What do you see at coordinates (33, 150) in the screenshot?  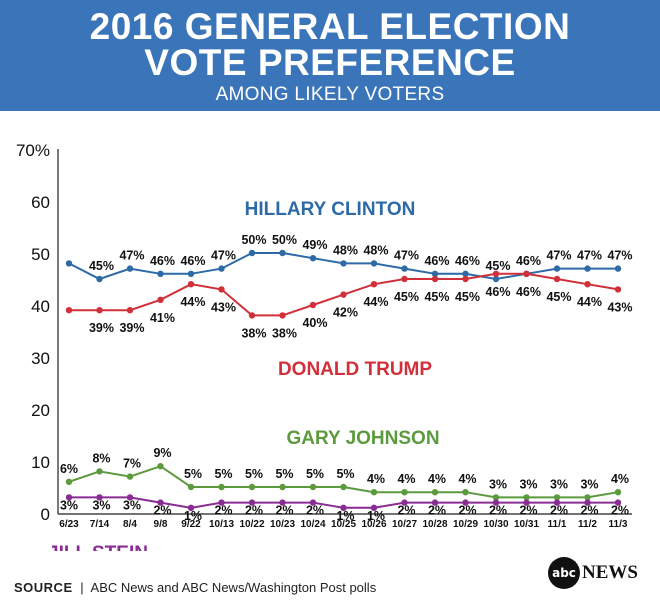 I see `y-tick-label: 70%` at bounding box center [33, 150].